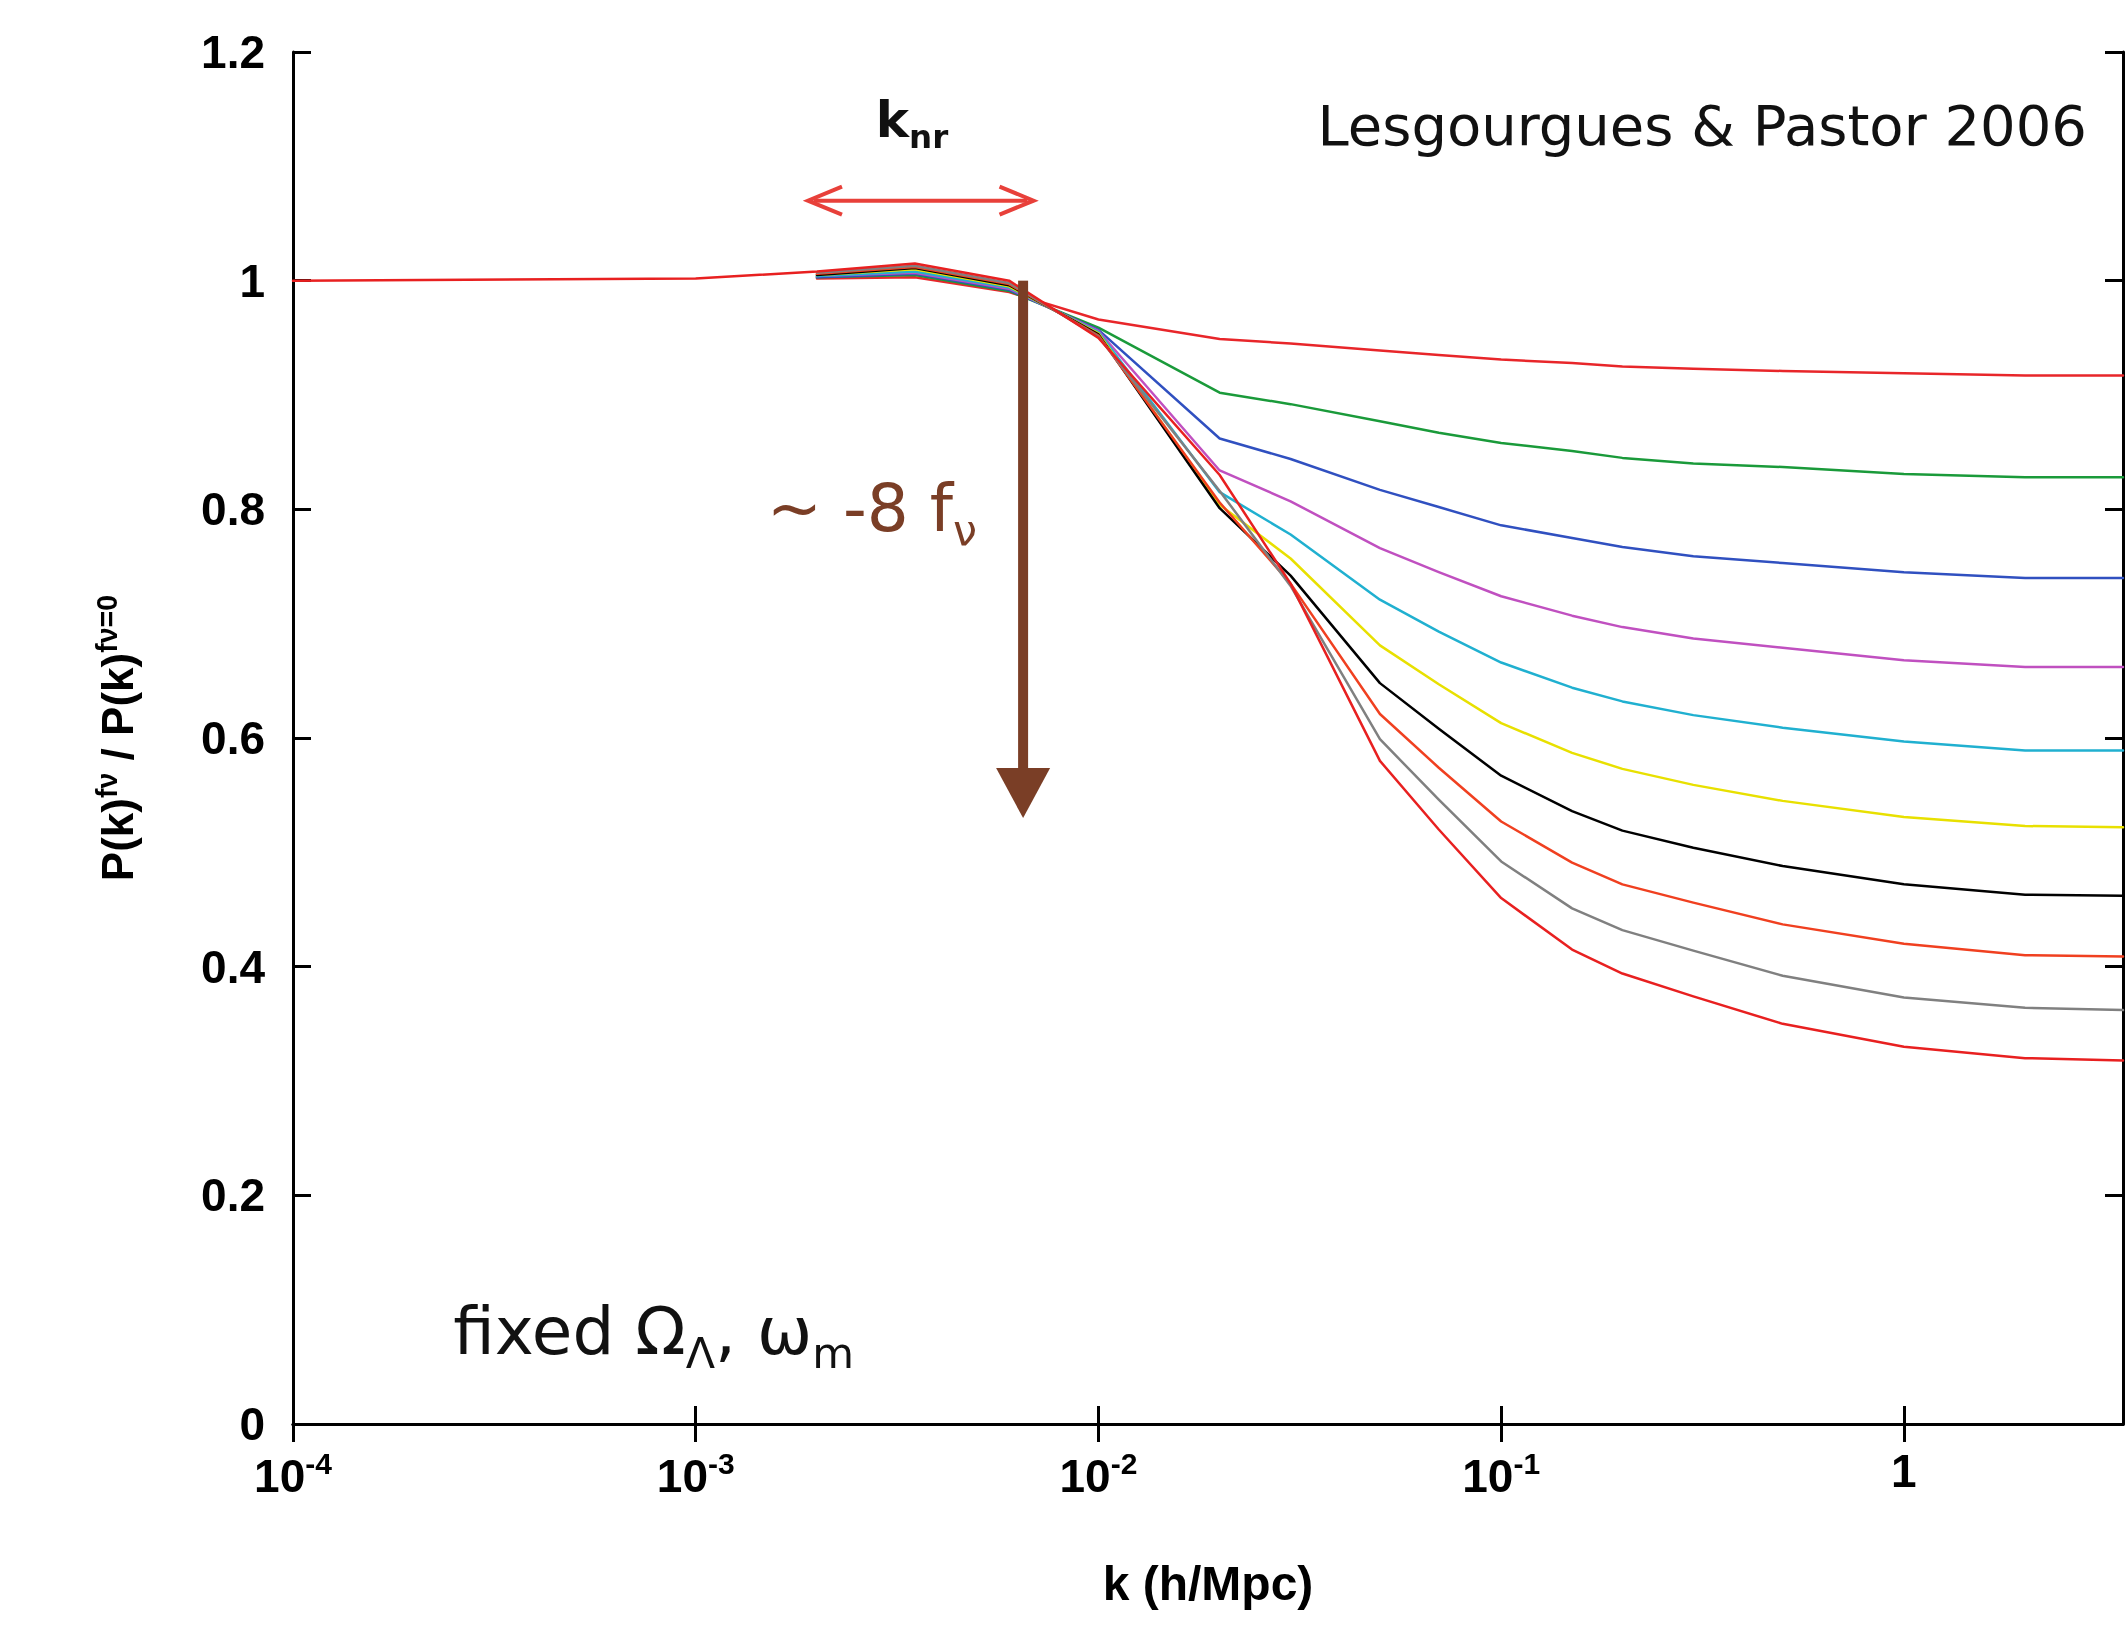  Describe the element at coordinates (233, 738) in the screenshot. I see `y-tick-label: 0.6` at that location.